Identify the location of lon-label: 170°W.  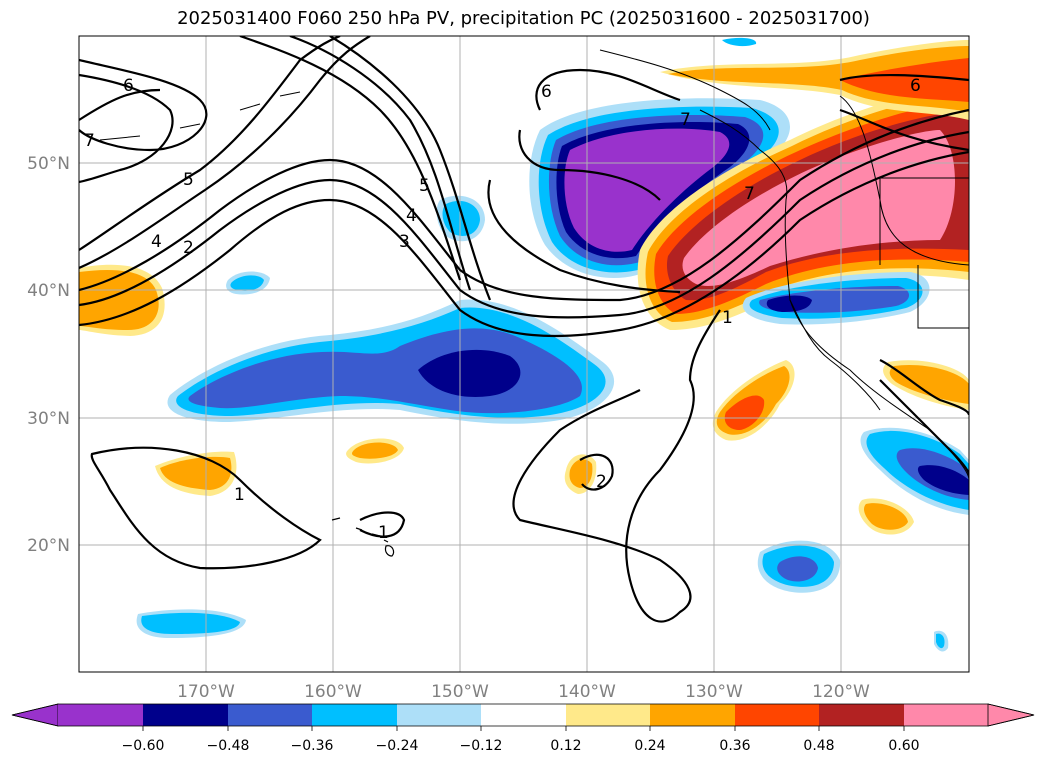
(206, 692).